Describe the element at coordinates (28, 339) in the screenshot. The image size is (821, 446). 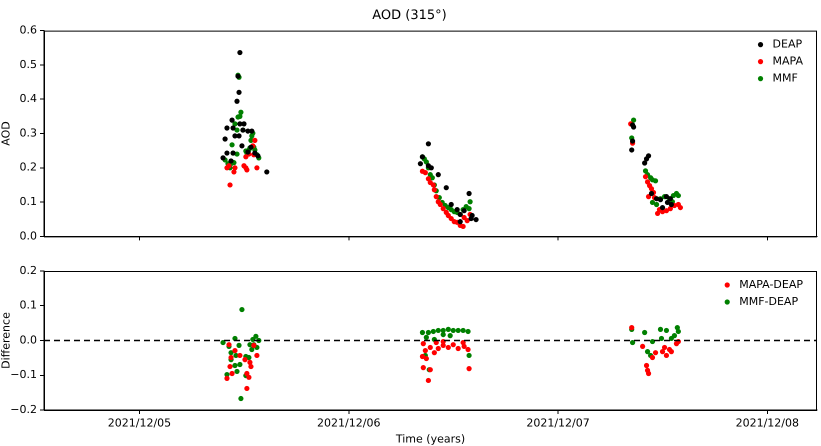
I see `y-tick-label: 0.0` at that location.